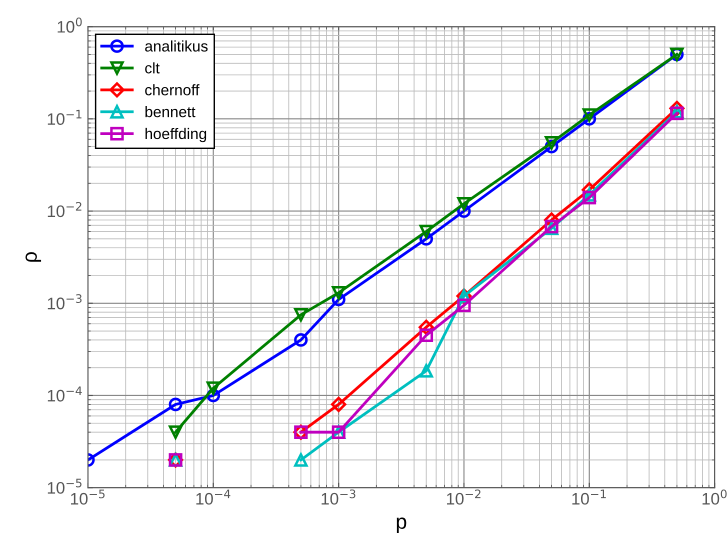 This screenshot has width=727, height=533. What do you see at coordinates (176, 46) in the screenshot?
I see `legend-label: analitikus` at bounding box center [176, 46].